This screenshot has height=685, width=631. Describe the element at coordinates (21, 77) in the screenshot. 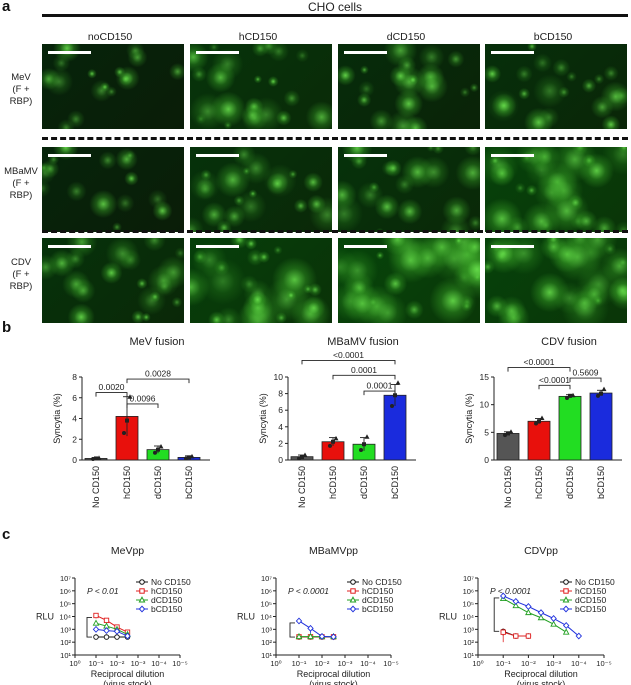

I see `row-label-mev-line1: MeV` at that location.